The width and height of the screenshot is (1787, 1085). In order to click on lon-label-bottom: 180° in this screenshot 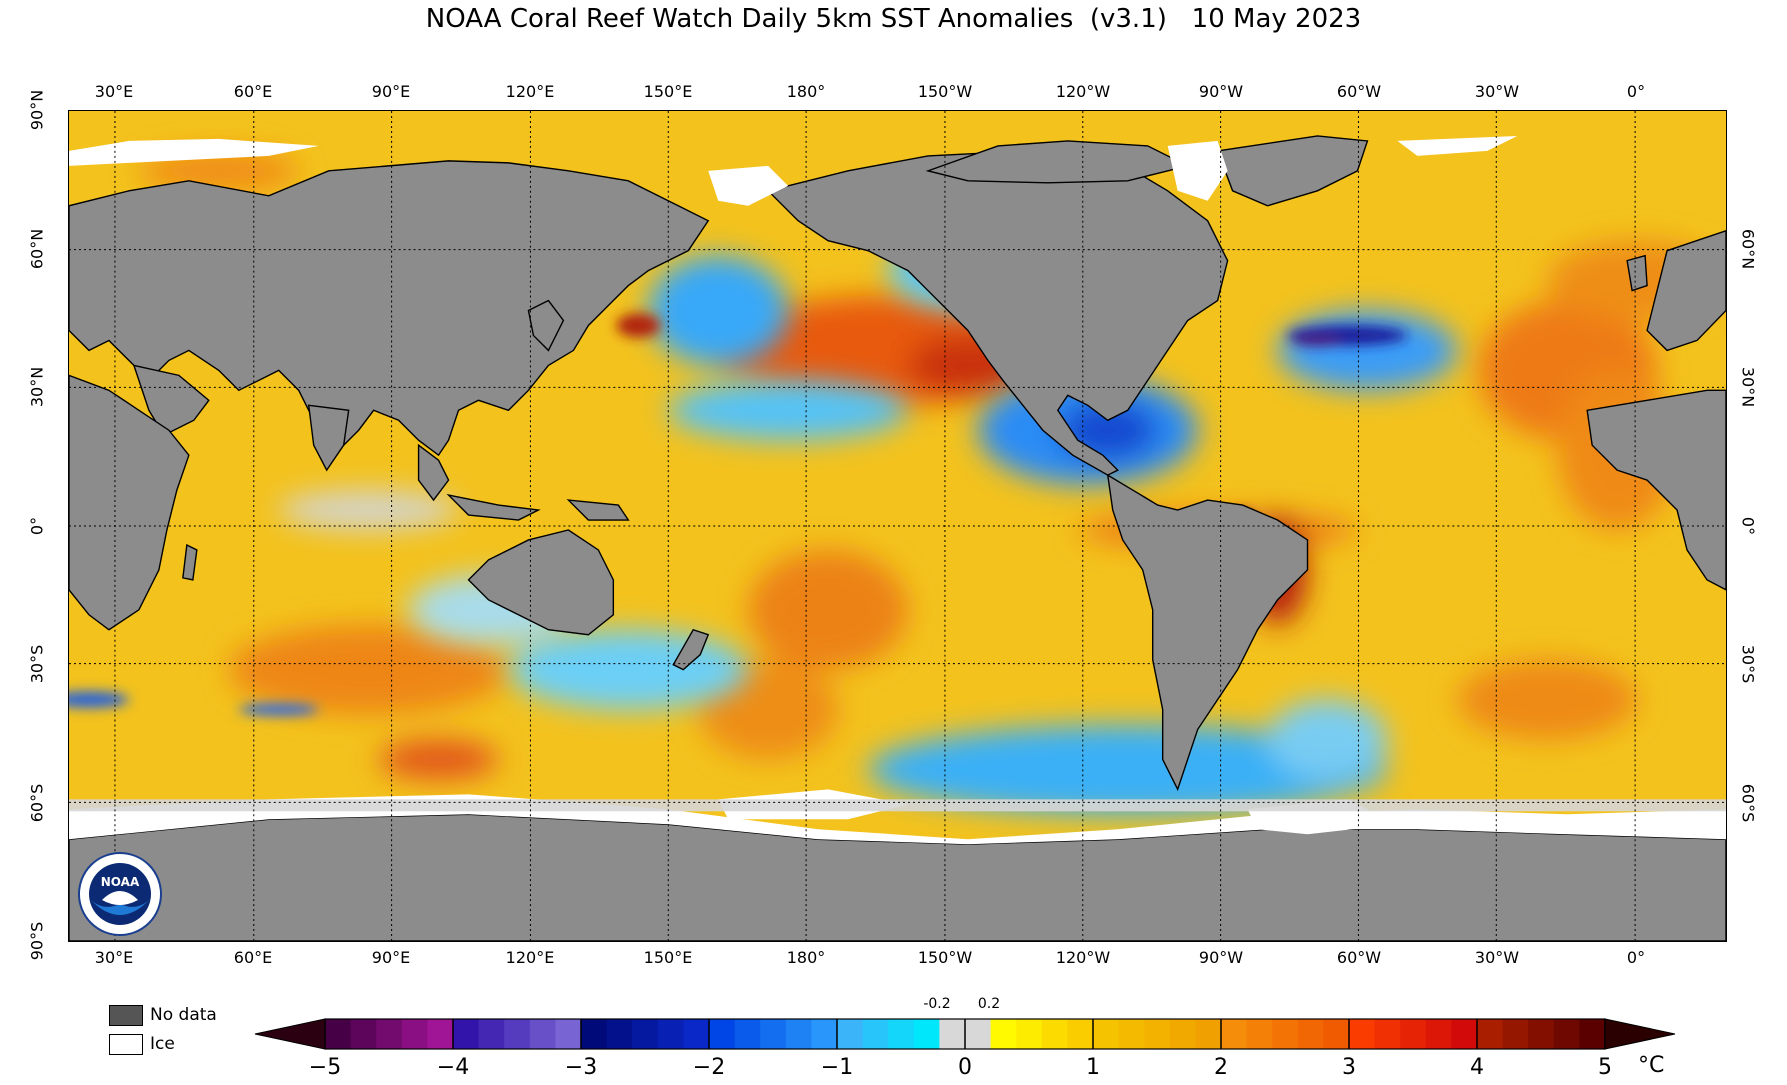, I will do `click(806, 957)`.